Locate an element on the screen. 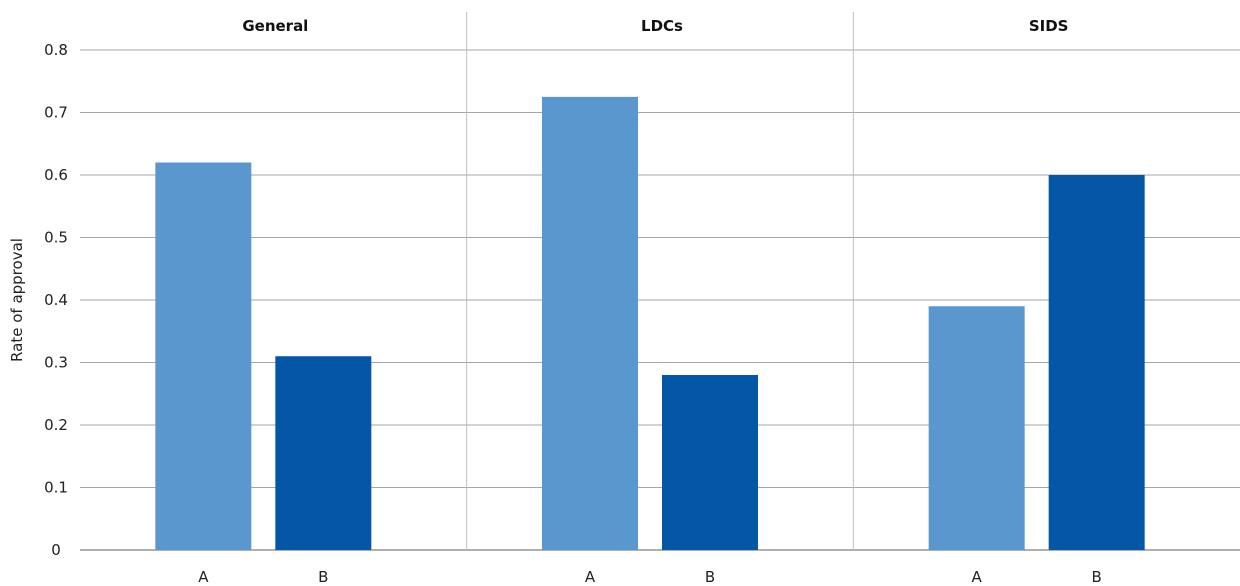  panel-title: General is located at coordinates (275, 26).